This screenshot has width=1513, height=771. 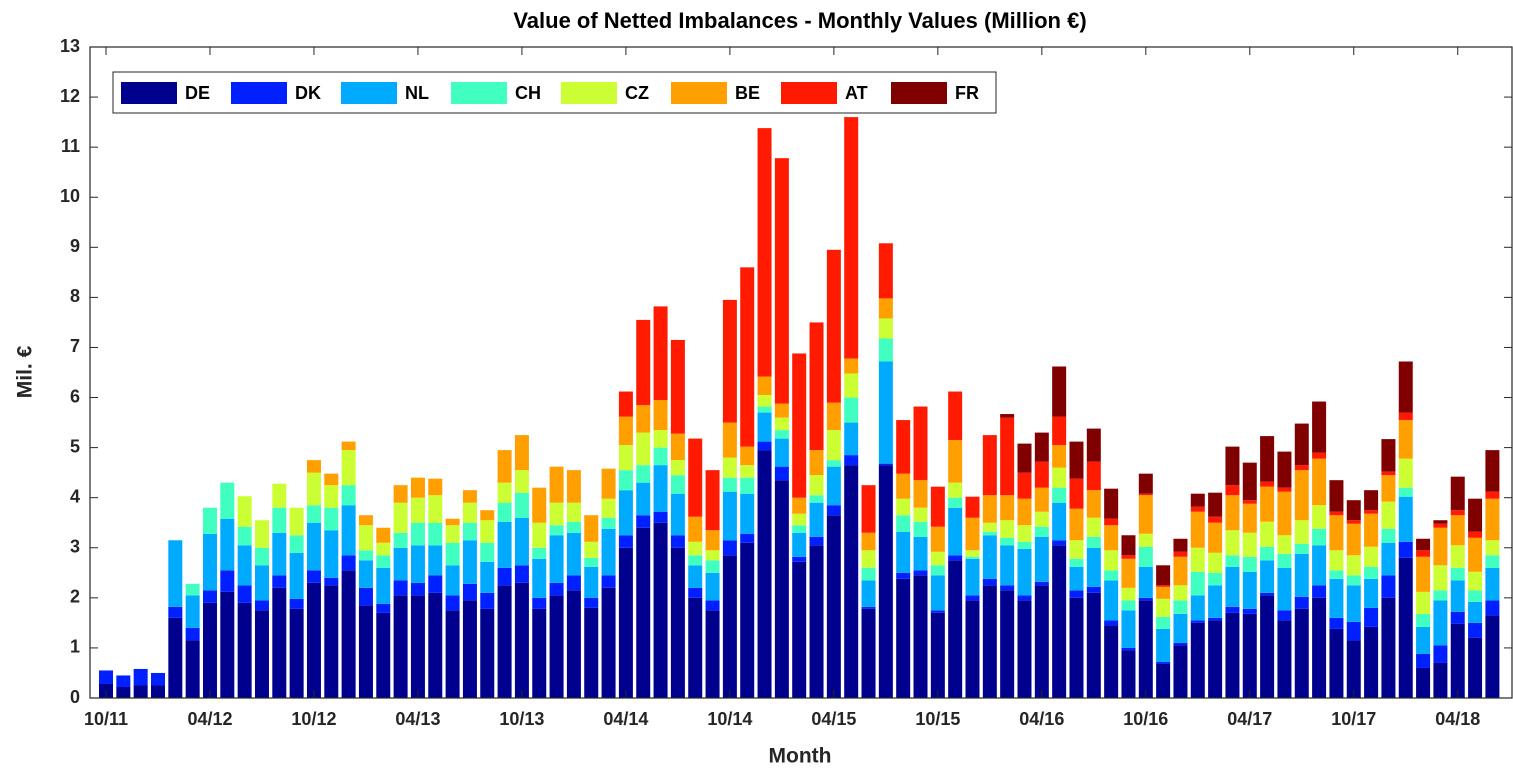 What do you see at coordinates (417, 93) in the screenshot?
I see `legend-label: NL` at bounding box center [417, 93].